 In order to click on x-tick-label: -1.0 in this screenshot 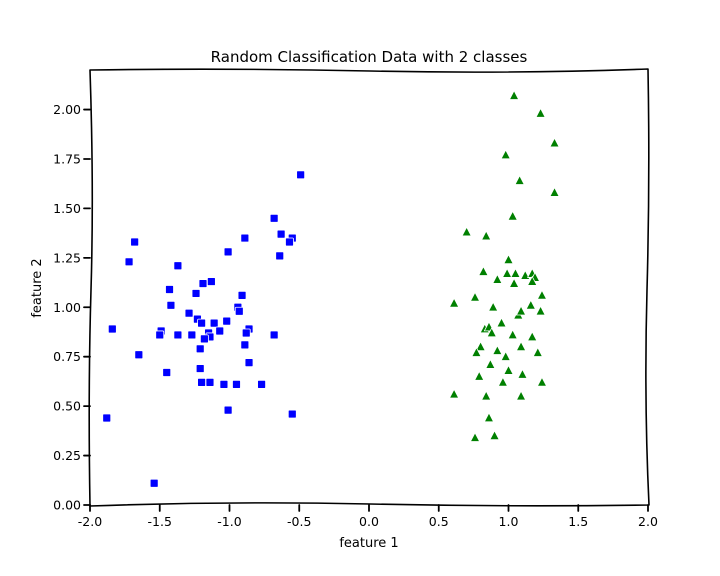, I will do `click(229, 521)`.